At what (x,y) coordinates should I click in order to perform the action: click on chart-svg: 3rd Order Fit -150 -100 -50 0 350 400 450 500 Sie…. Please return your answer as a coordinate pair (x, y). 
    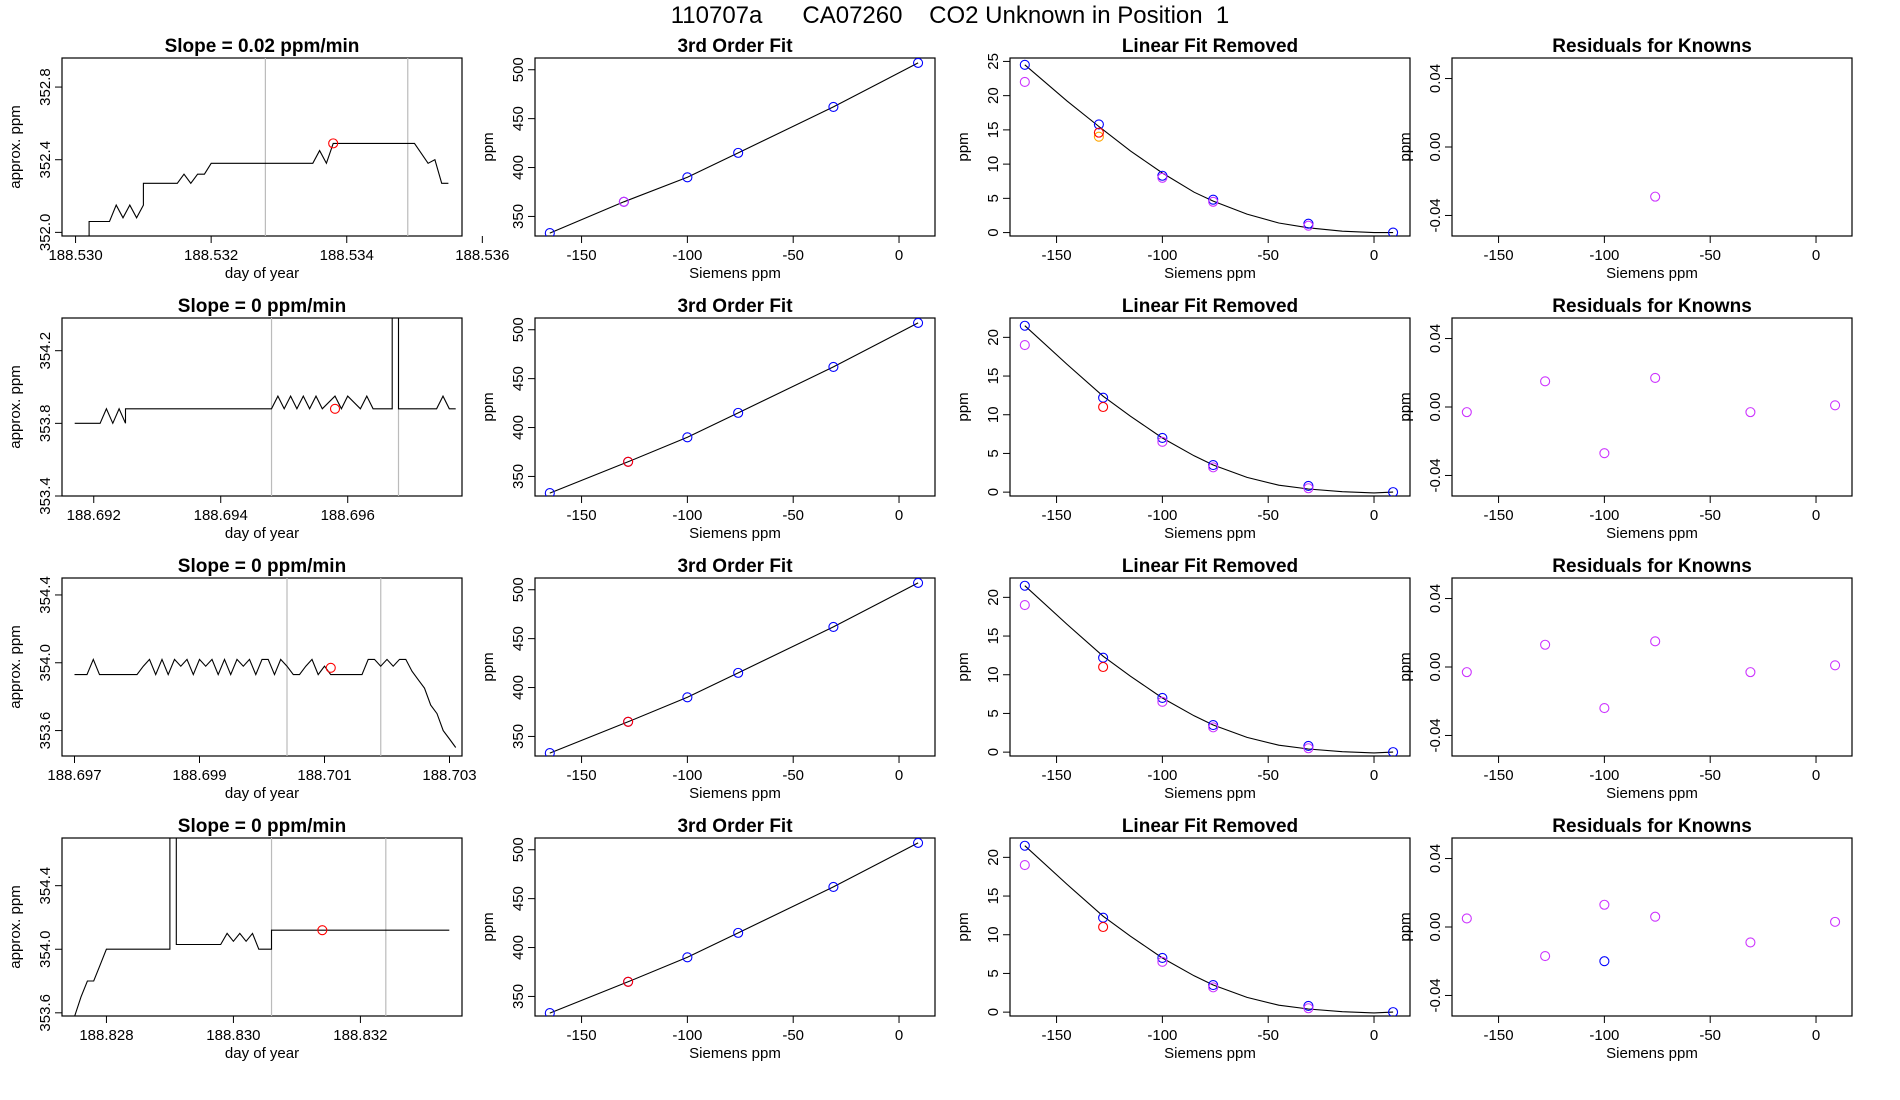
    Looking at the image, I should click on (708, 939).